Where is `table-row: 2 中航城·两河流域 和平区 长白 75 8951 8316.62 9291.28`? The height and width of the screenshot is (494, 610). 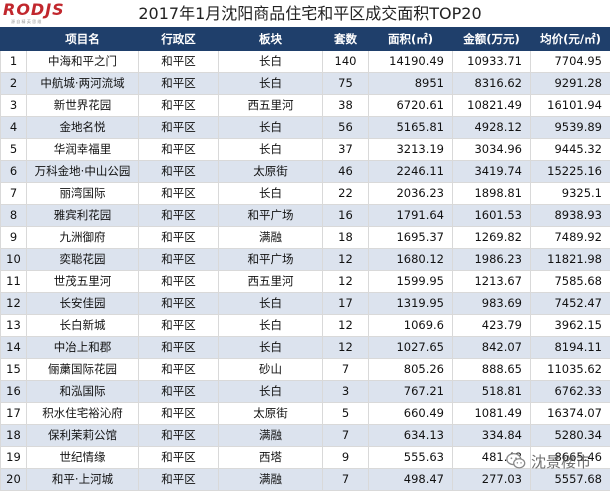
table-row: 2 中航城·两河流域 和平区 长白 75 8951 8316.62 9291.28 is located at coordinates (305, 83).